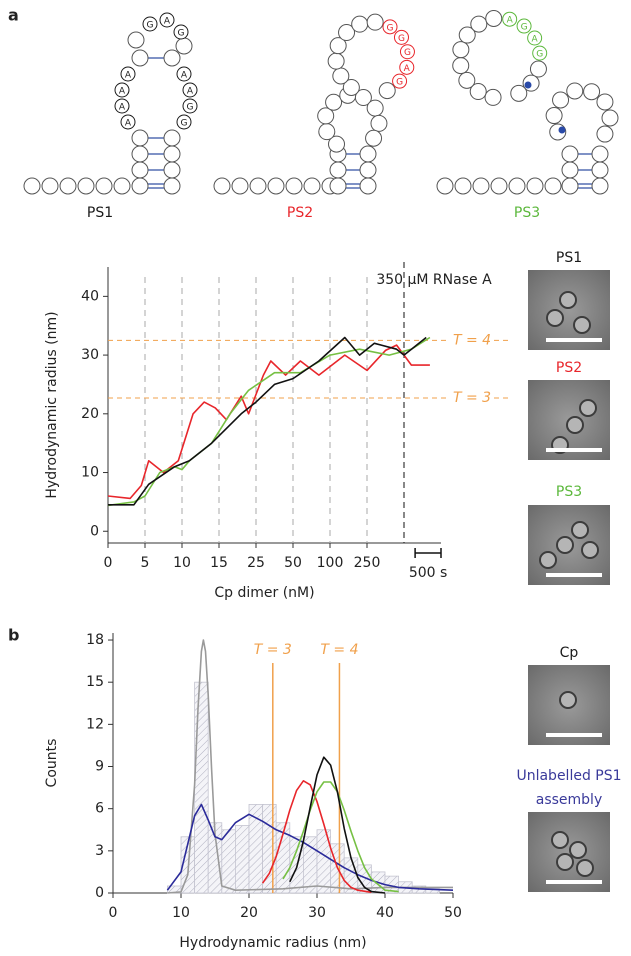 The width and height of the screenshot is (631, 956). Describe the element at coordinates (52, 404) in the screenshot. I see `y-axis-title: Hydrodynamic radius (nm)` at that location.